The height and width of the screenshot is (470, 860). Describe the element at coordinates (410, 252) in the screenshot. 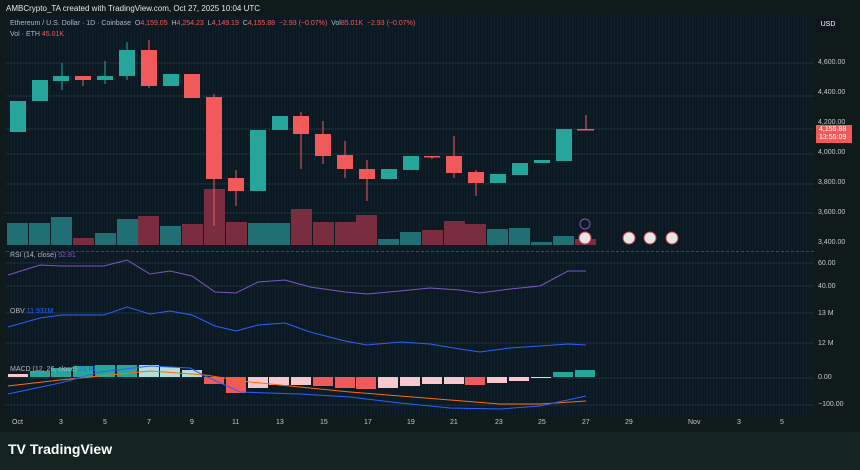

I see `pane-divider` at that location.